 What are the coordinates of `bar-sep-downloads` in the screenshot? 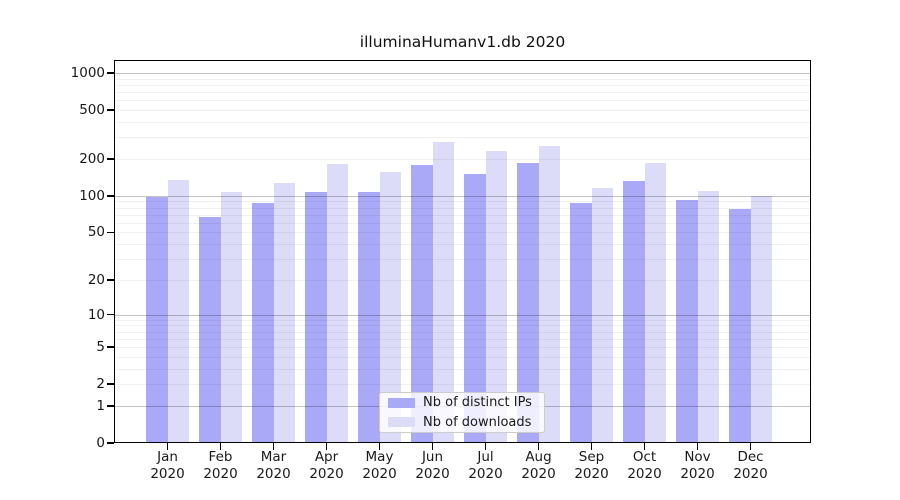 It's located at (602, 315).